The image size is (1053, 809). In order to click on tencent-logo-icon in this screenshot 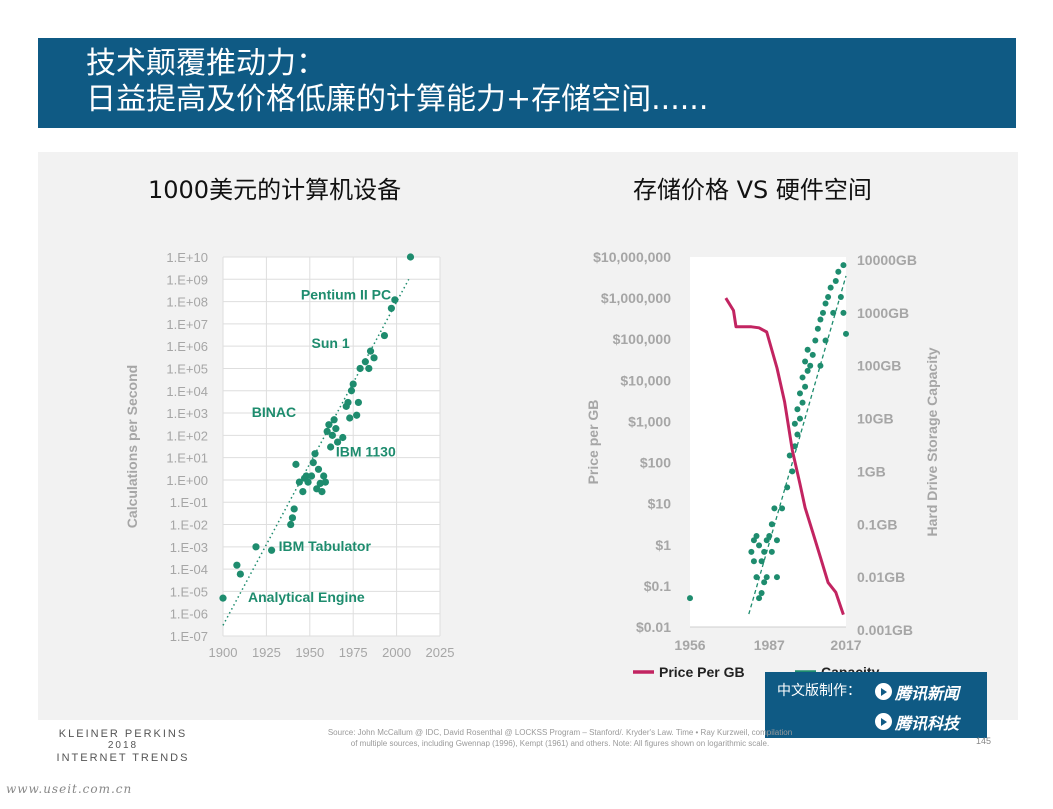, I will do `click(883, 691)`.